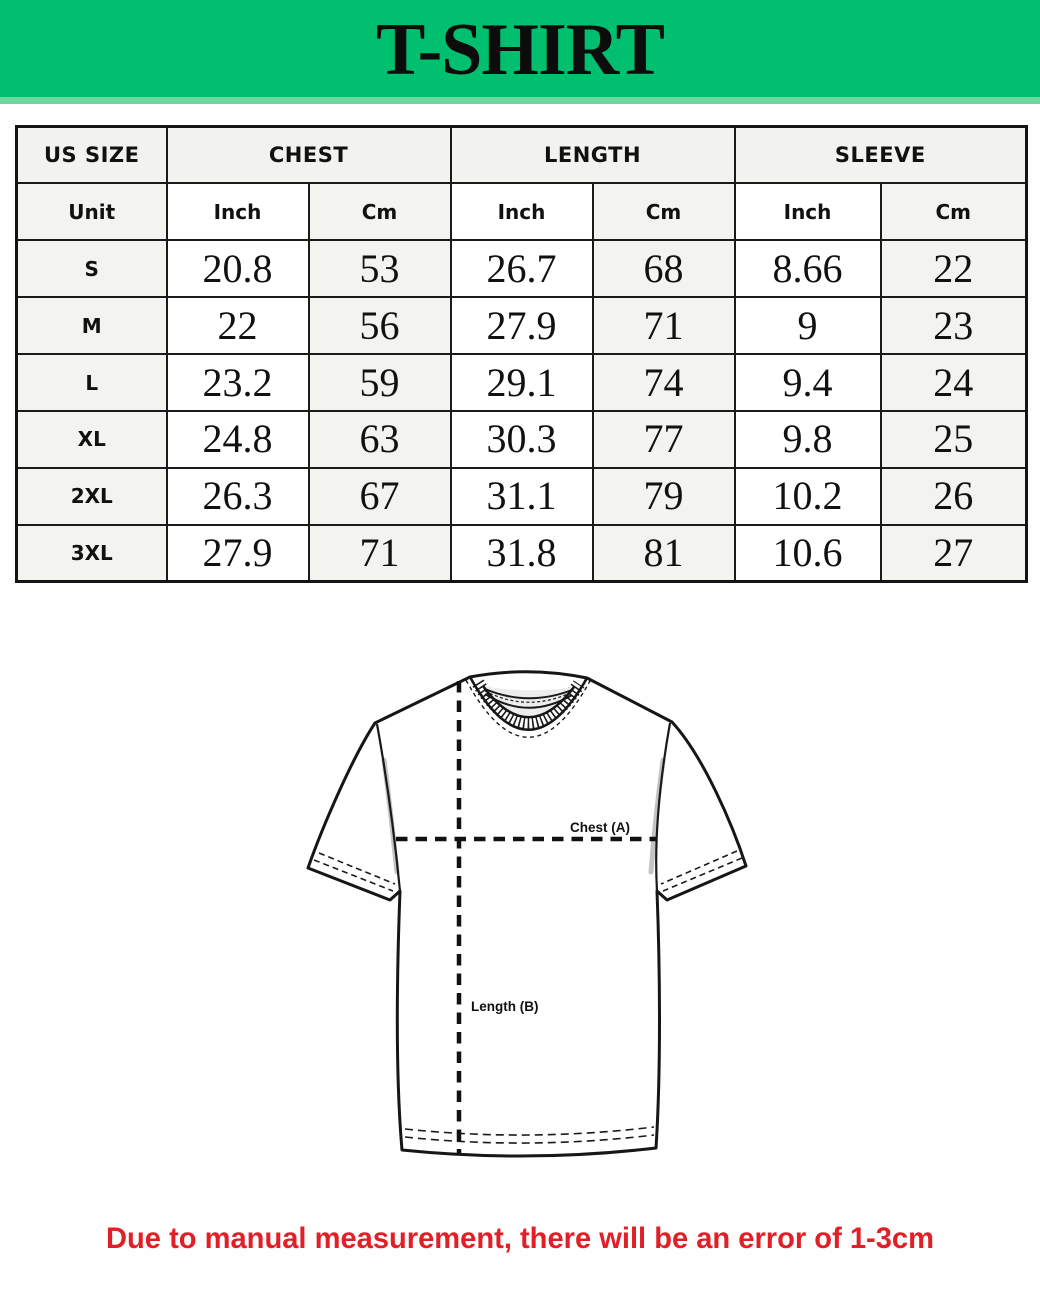 The image size is (1040, 1302). I want to click on measurement-value: 24.8, so click(237, 439).